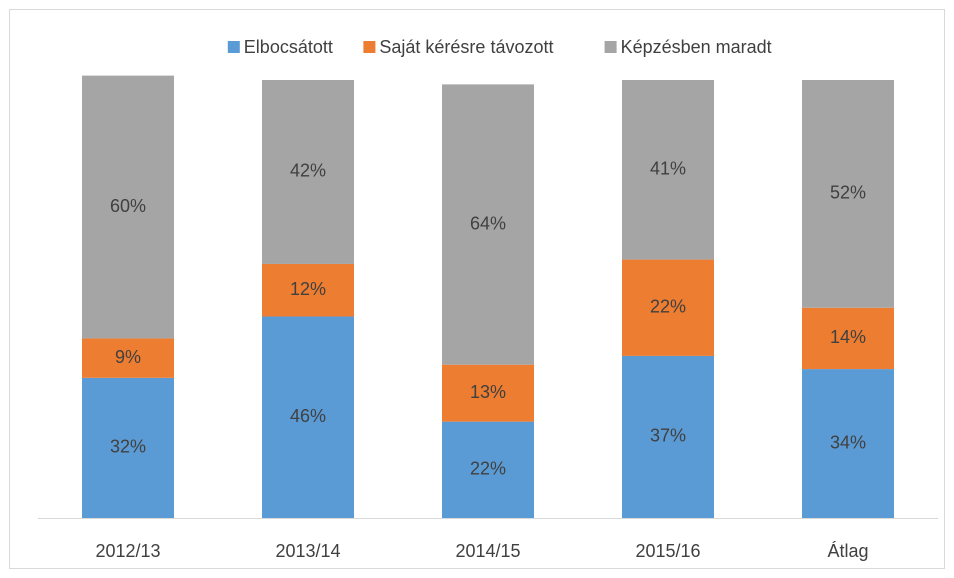  I want to click on legend-label: Képzésben maradt, so click(696, 47).